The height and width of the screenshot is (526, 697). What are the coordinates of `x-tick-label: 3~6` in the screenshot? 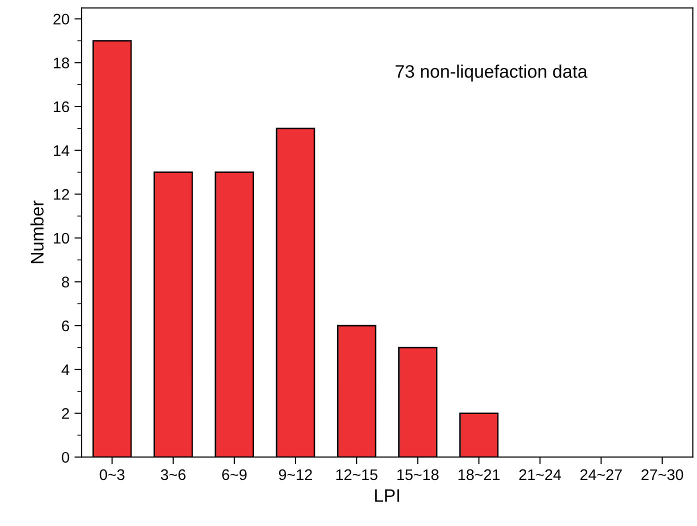 It's located at (173, 474).